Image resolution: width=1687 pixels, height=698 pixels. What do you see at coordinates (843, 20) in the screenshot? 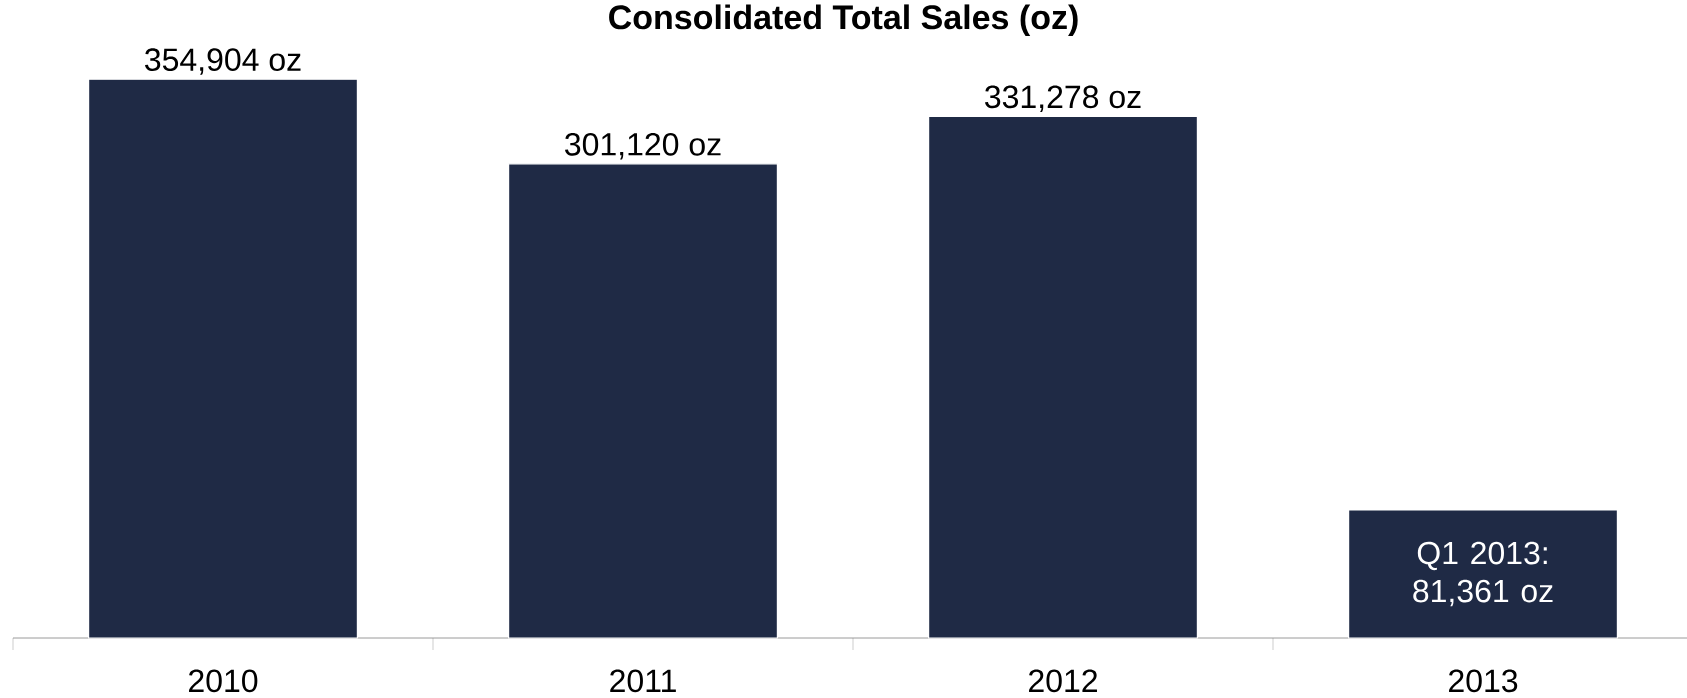
I see `chart-title: Consolidated Total Sales (oz)` at bounding box center [843, 20].